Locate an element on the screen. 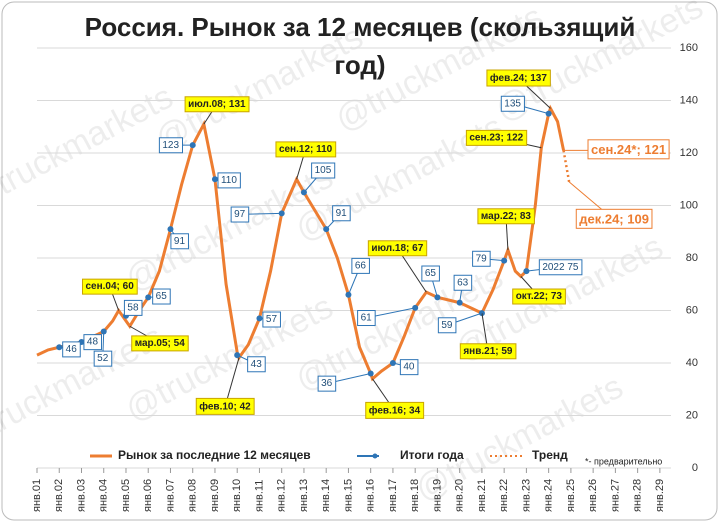 The image size is (720, 523). x-tick-label: янв.20 is located at coordinates (460, 495).